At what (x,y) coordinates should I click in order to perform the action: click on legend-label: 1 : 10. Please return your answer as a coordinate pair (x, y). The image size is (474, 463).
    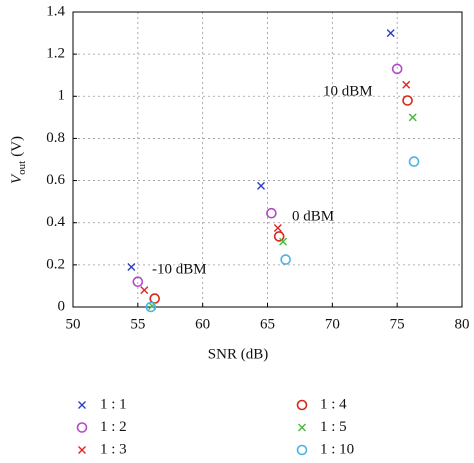
    Looking at the image, I should click on (337, 449).